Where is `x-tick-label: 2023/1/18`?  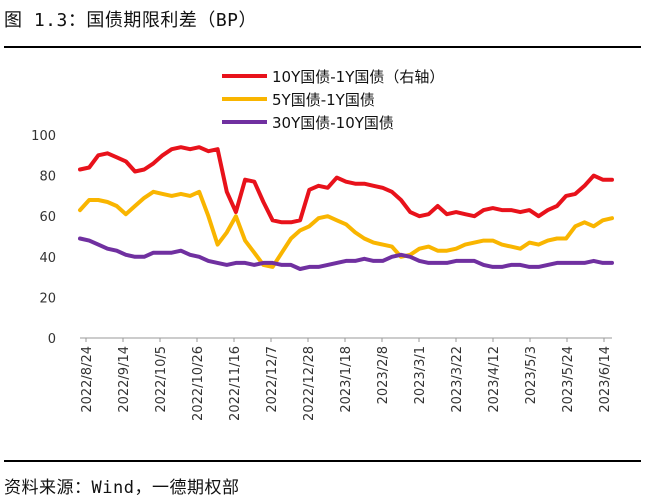 x-tick-label: 2023/1/18 is located at coordinates (346, 379).